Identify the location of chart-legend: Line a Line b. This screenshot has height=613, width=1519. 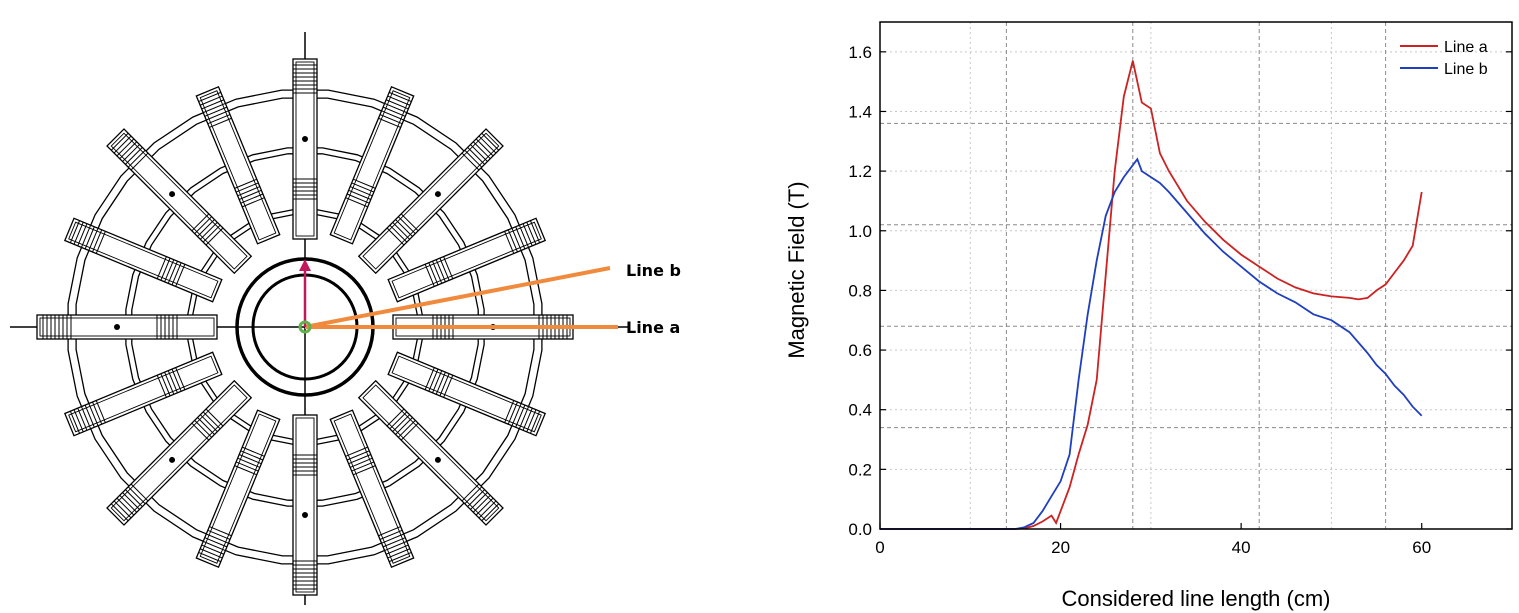
(1444, 58).